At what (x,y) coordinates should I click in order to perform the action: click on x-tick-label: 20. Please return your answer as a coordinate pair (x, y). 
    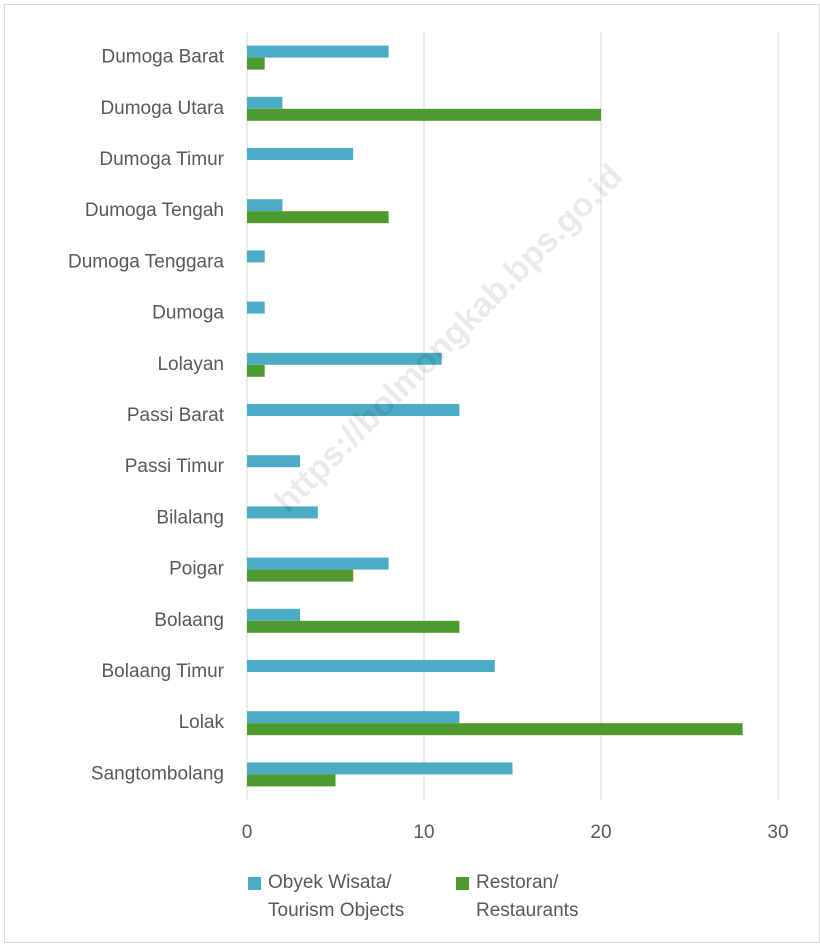
    Looking at the image, I should click on (600, 832).